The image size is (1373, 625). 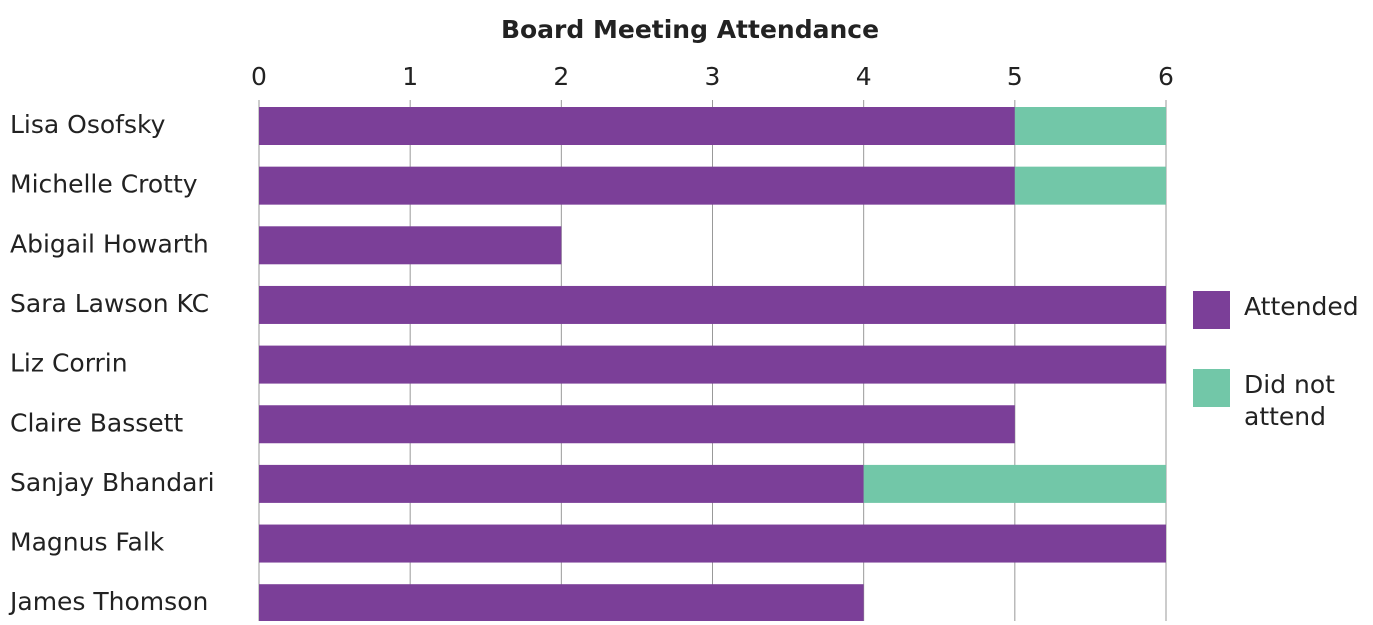 What do you see at coordinates (69, 363) in the screenshot?
I see `y-tick-label: Liz Corrin` at bounding box center [69, 363].